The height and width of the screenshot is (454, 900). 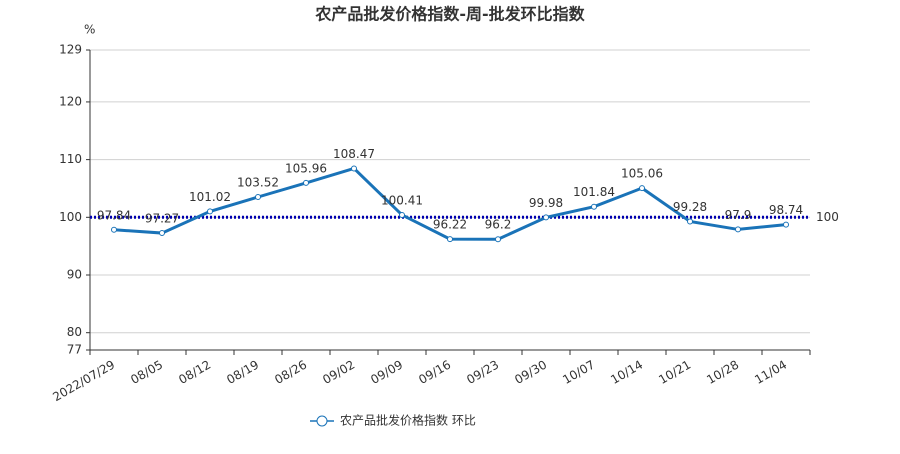 I want to click on data-label: 98.74, so click(x=786, y=210).